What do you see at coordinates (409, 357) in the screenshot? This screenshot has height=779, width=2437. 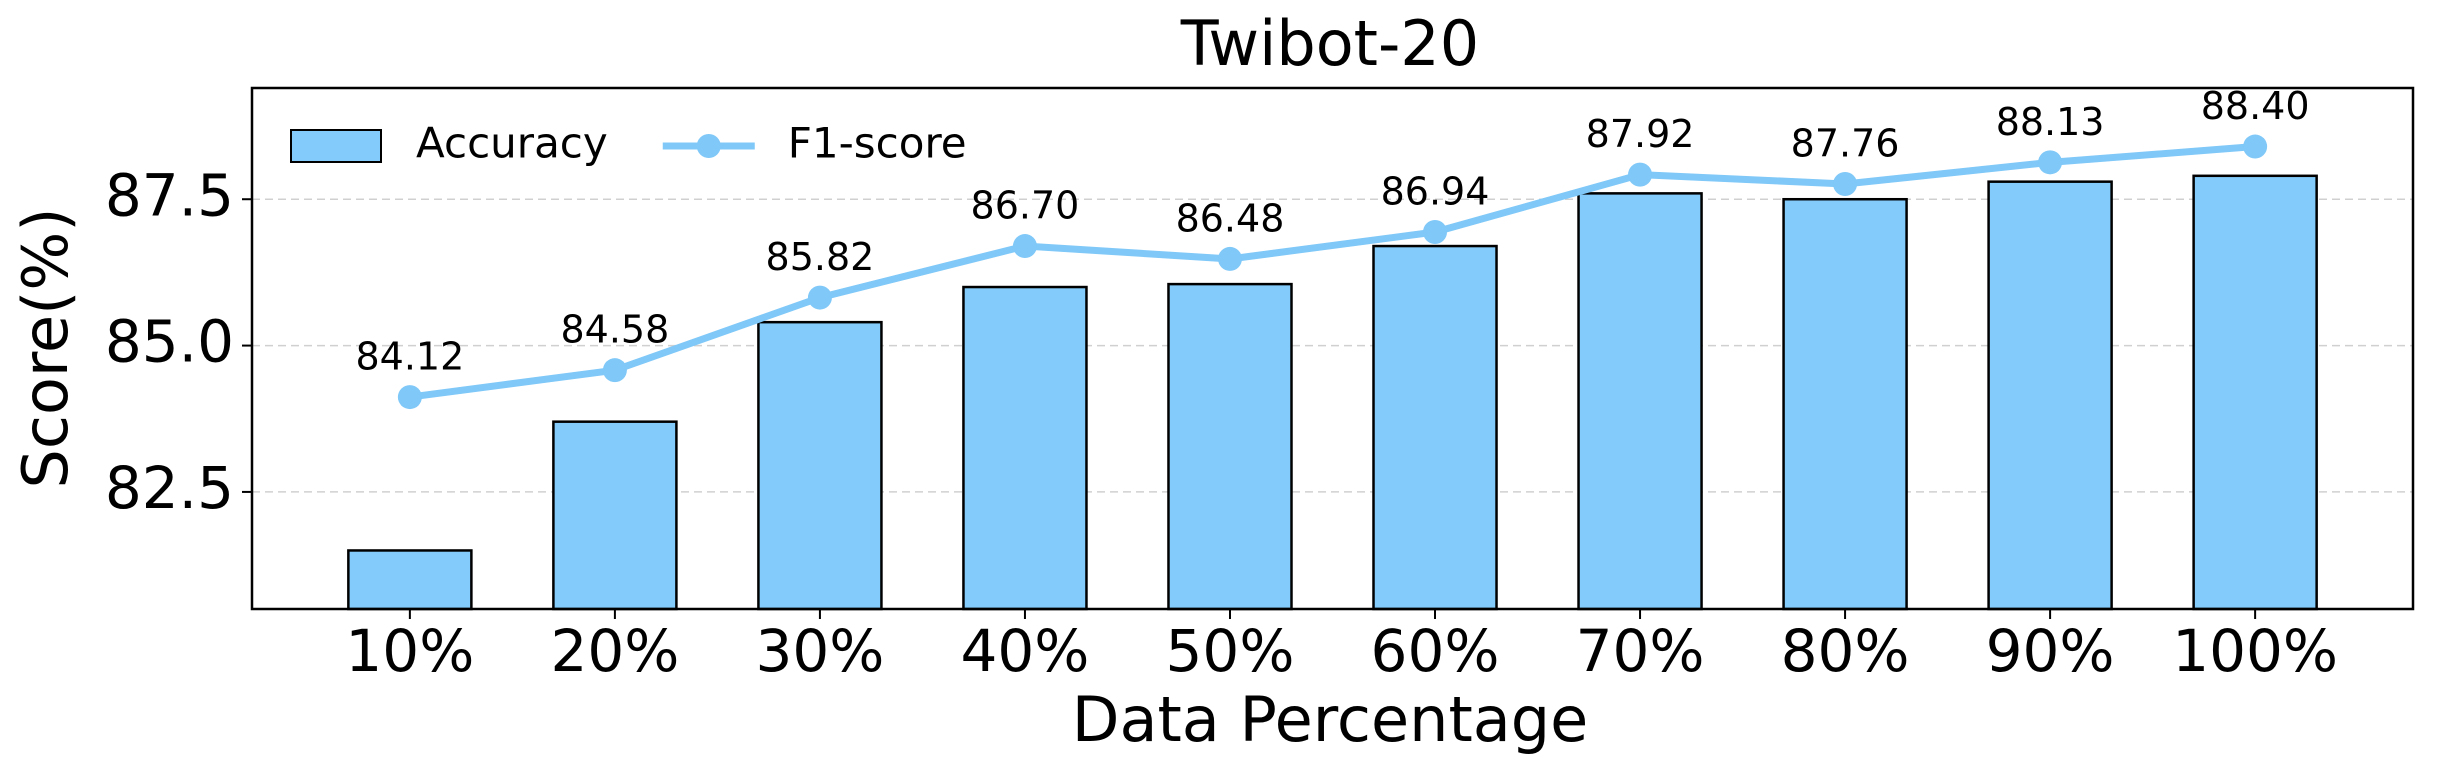 I see `data-label: 84.12` at bounding box center [409, 357].